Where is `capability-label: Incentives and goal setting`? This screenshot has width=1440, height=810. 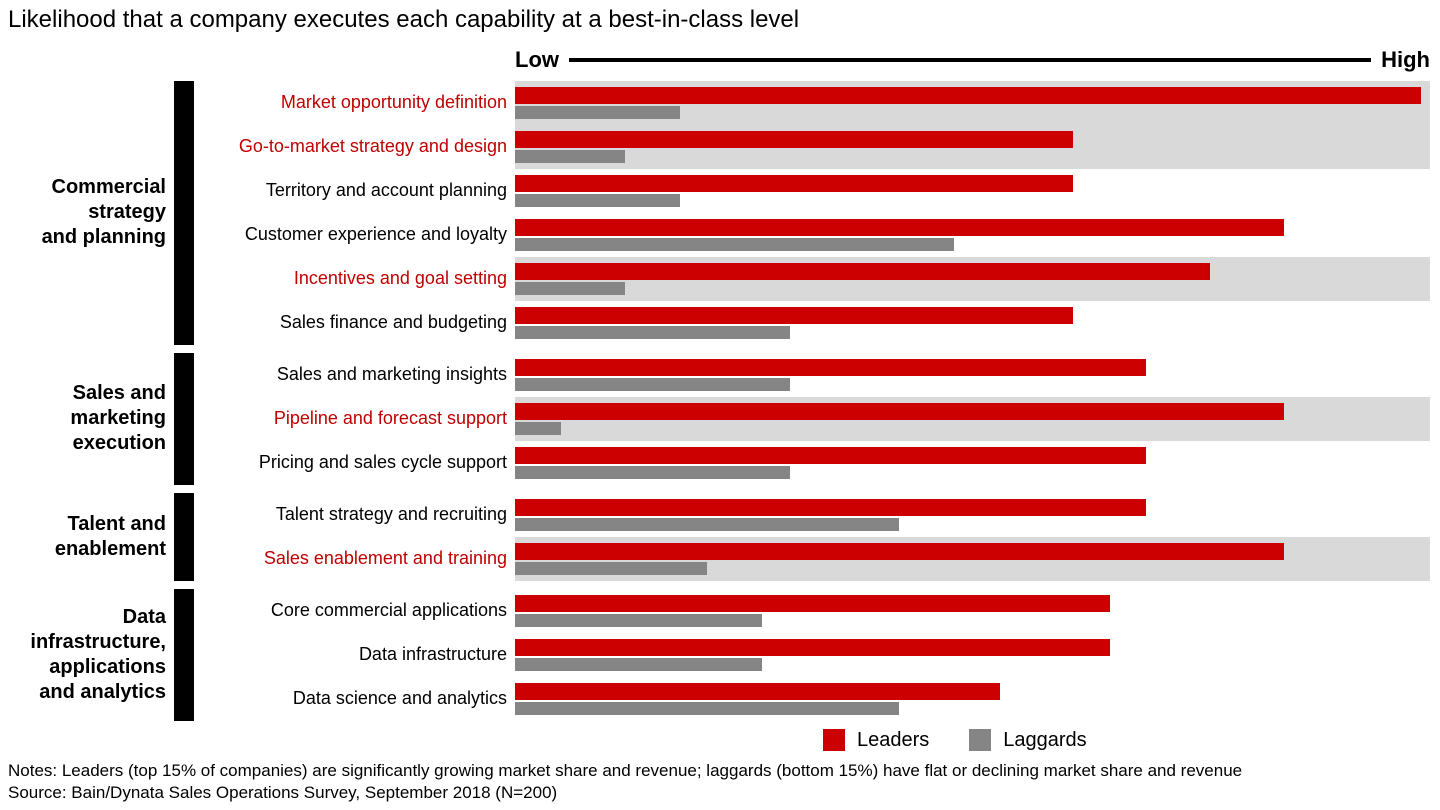
capability-label: Incentives and goal setting is located at coordinates (400, 278).